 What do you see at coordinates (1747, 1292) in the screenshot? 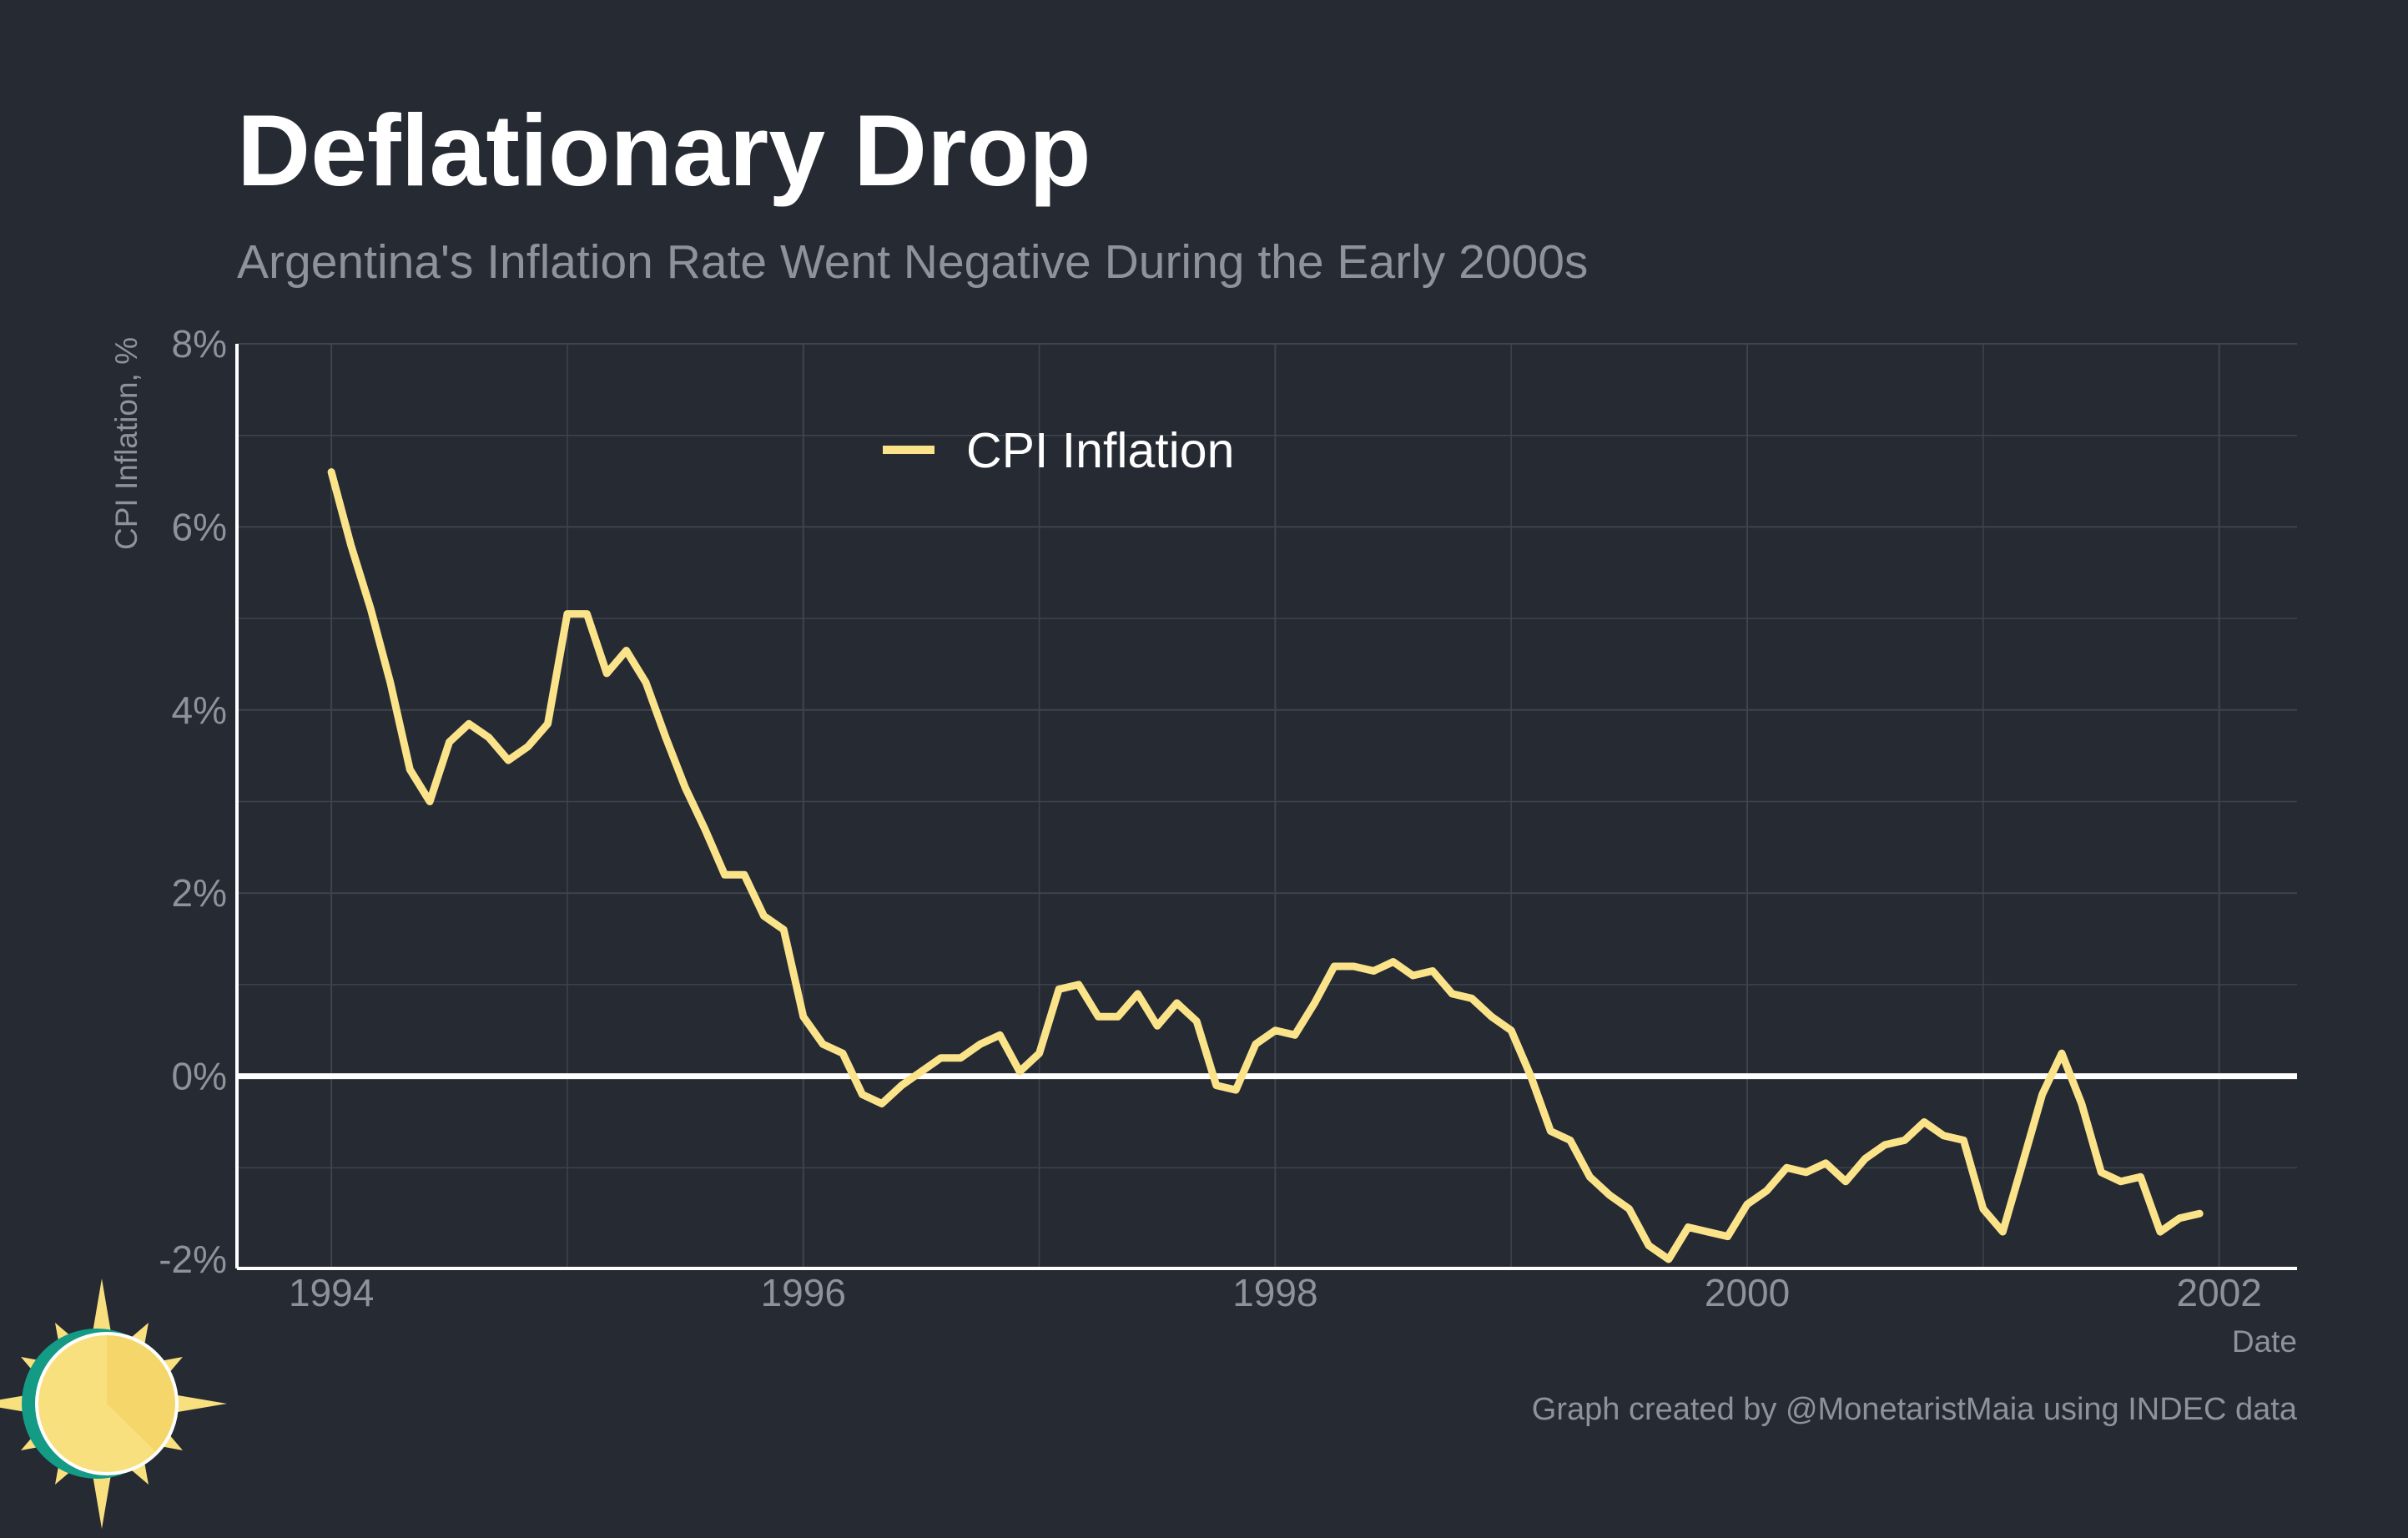
I see `x-tick-label: 2000` at bounding box center [1747, 1292].